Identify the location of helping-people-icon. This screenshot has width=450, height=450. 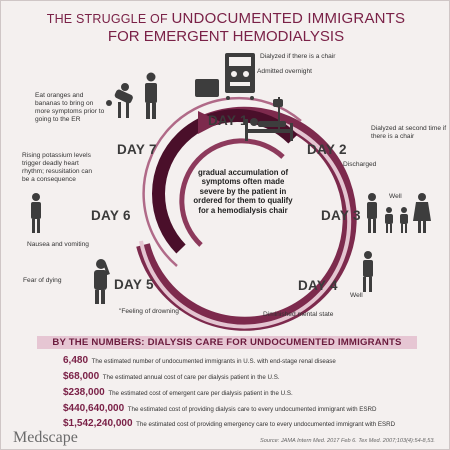
(131, 95).